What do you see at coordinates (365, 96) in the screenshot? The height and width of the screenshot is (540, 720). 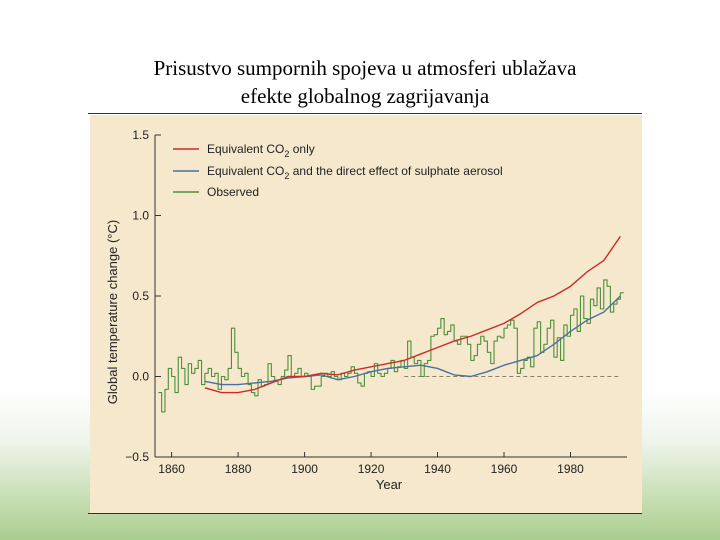 I see `slide-title-line-2: efekte globalnog zagrijavanja` at bounding box center [365, 96].